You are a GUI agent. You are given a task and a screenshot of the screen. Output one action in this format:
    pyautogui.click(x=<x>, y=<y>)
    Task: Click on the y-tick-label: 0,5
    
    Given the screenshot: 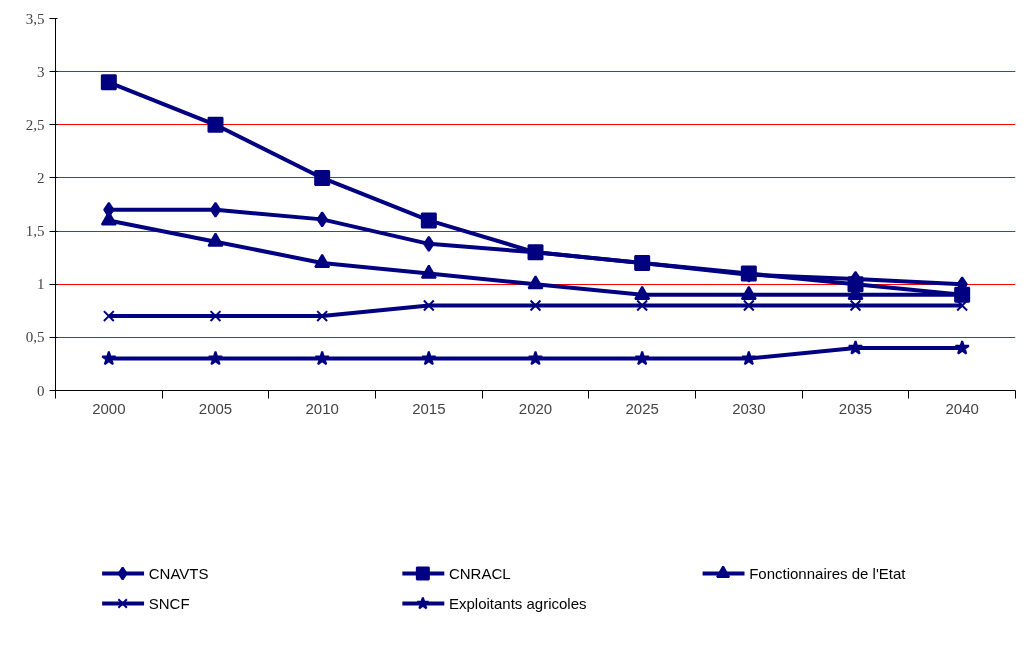 What is the action you would take?
    pyautogui.click(x=35, y=337)
    